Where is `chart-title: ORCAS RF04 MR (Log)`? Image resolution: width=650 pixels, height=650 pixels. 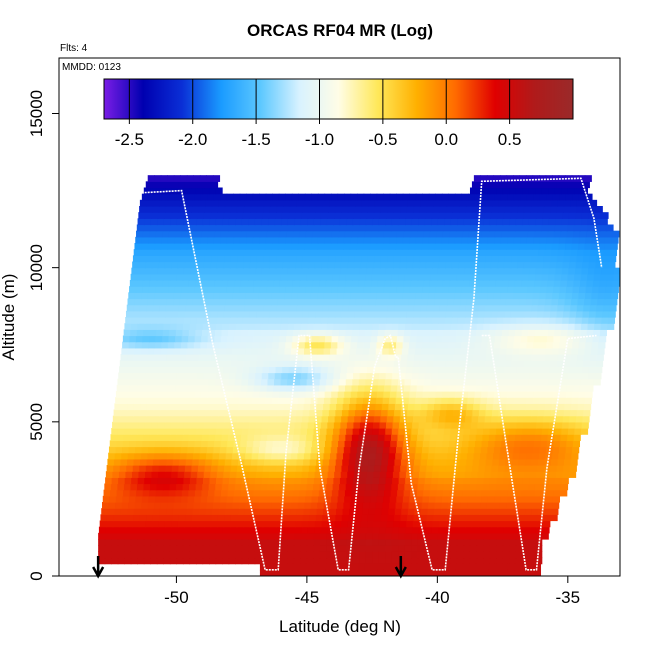 chart-title: ORCAS RF04 MR (Log) is located at coordinates (340, 30).